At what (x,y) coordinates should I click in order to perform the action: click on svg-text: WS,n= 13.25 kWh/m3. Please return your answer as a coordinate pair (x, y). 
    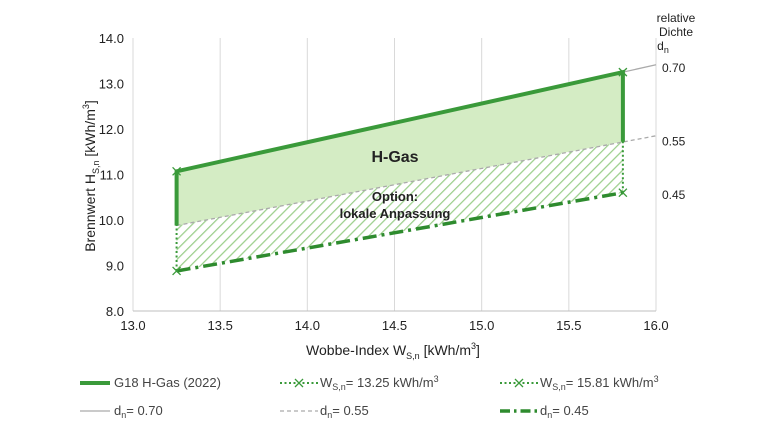
    Looking at the image, I should click on (379, 383).